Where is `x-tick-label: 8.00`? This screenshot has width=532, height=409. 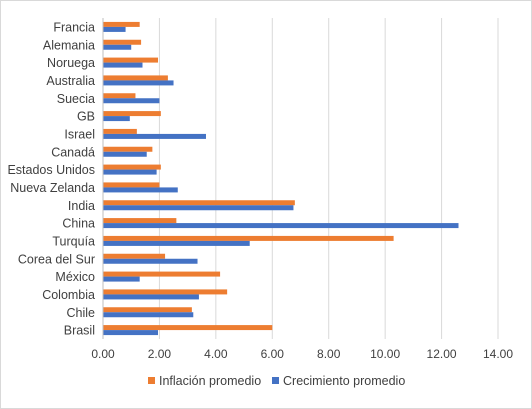 x-tick-label: 8.00 is located at coordinates (329, 354).